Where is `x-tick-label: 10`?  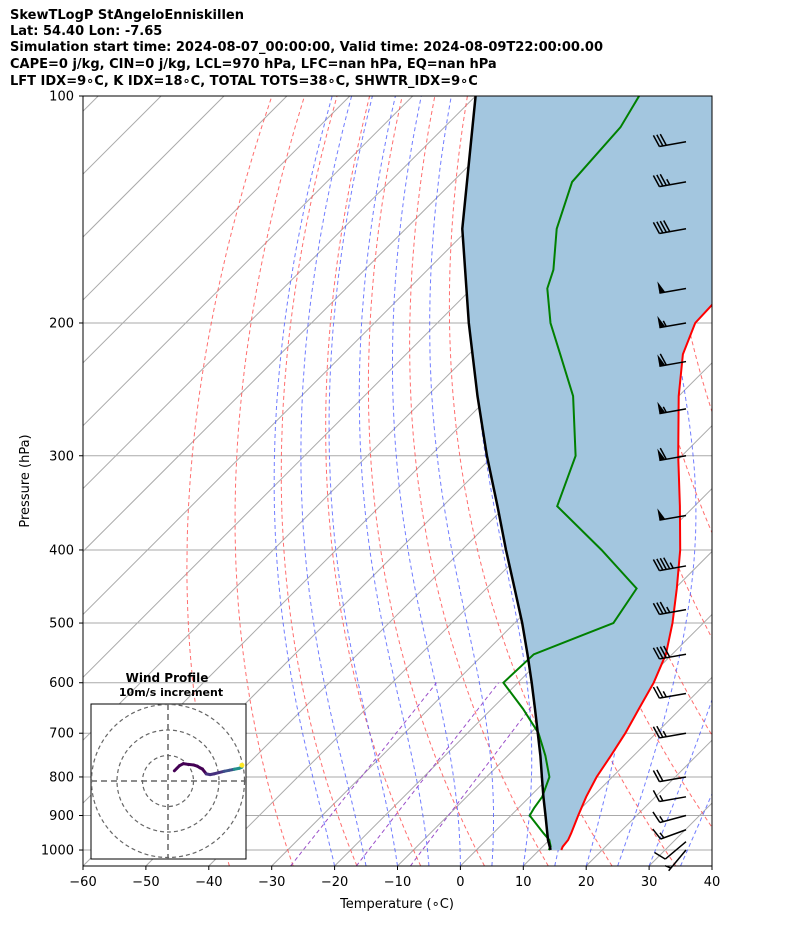 x-tick-label: 10 is located at coordinates (523, 882).